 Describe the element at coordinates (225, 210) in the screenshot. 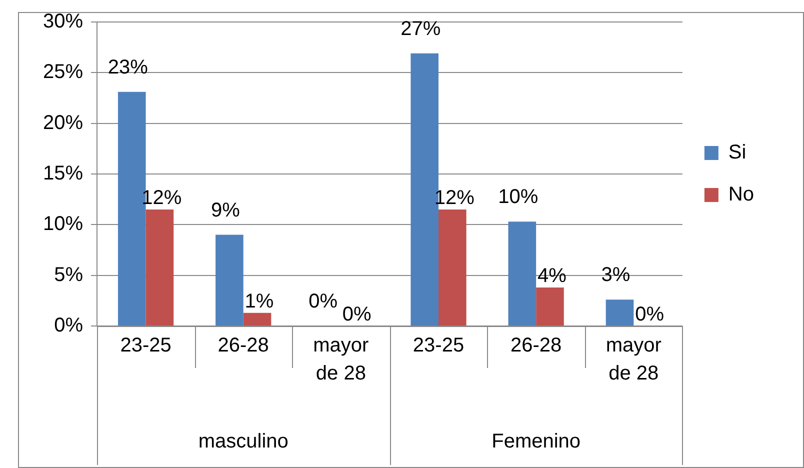

I see `data-label: 9%` at that location.